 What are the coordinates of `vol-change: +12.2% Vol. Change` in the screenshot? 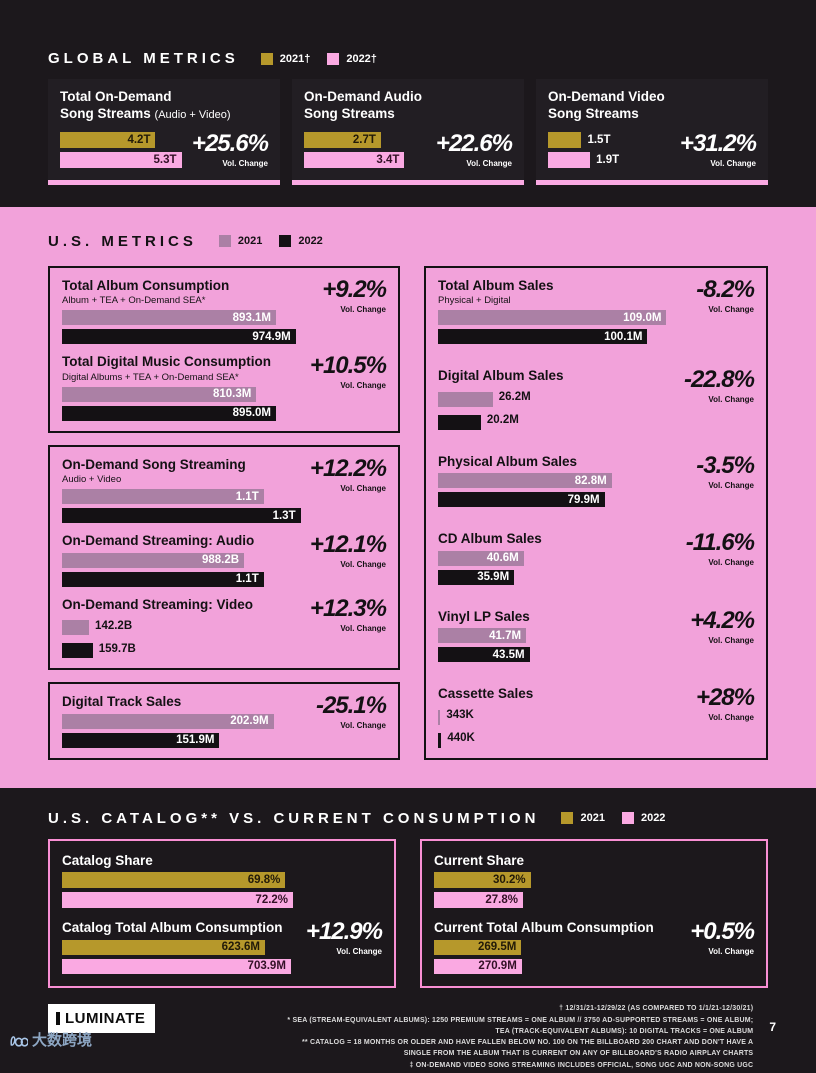 It's located at (347, 474).